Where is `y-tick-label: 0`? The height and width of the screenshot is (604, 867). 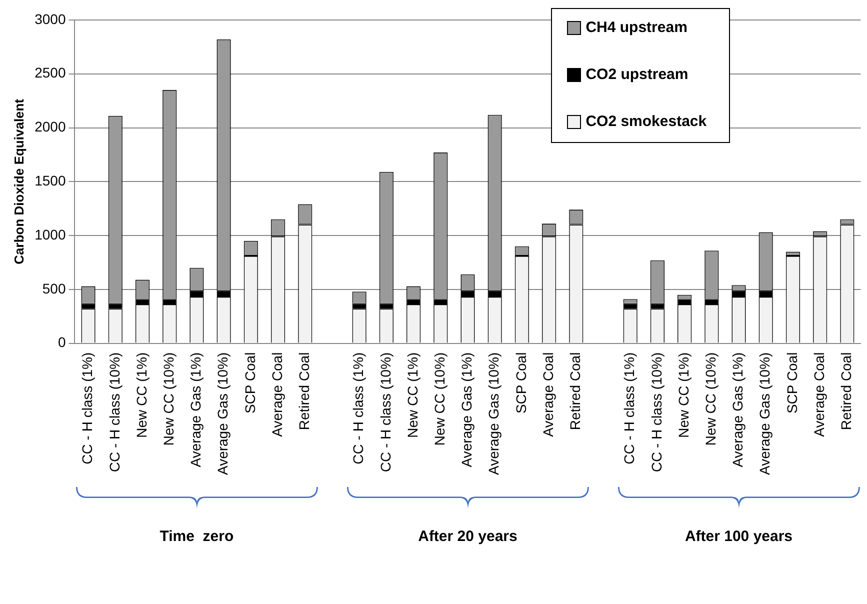
y-tick-label: 0 is located at coordinates (62, 342).